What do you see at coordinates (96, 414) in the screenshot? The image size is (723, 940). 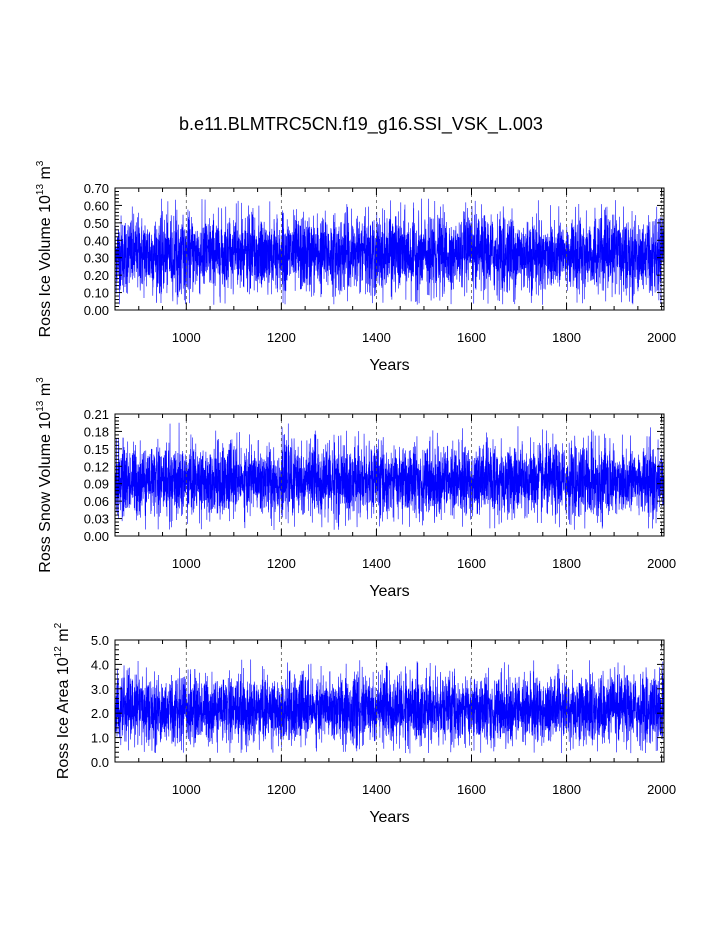 I see `y-tick-label: 0.21` at bounding box center [96, 414].